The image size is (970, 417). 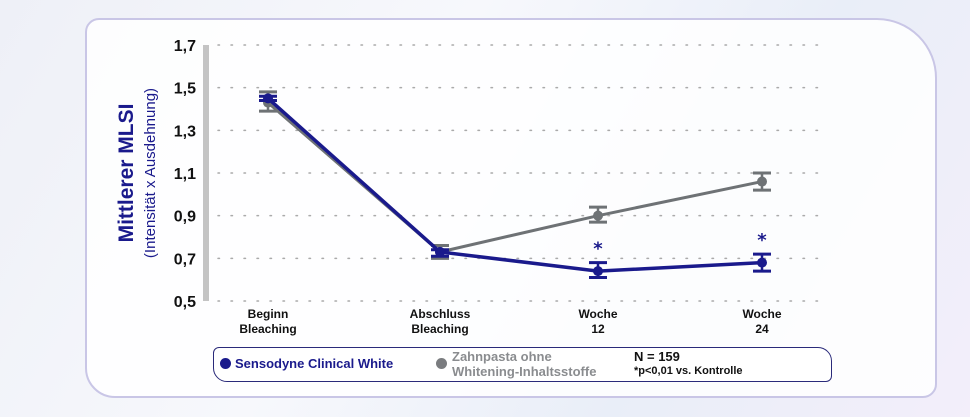 I want to click on y-tick-label: 1,7, so click(x=185, y=46).